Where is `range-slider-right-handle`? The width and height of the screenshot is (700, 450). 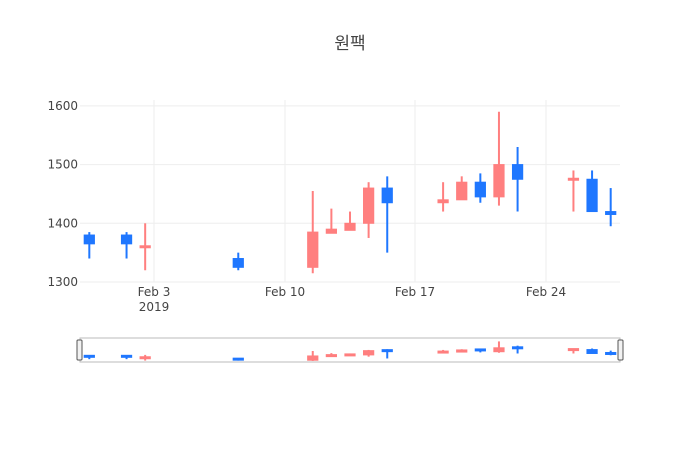
range-slider-right-handle is located at coordinates (620, 350).